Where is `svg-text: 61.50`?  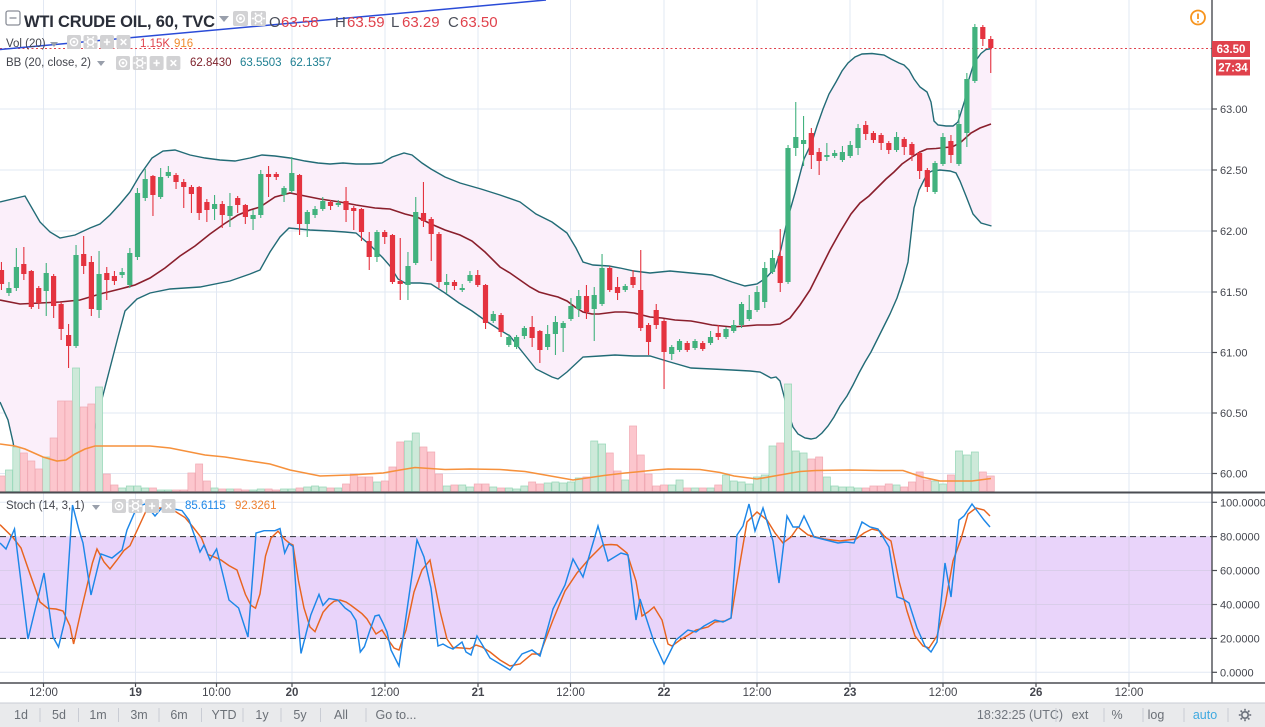
svg-text: 61.50 is located at coordinates (1234, 293).